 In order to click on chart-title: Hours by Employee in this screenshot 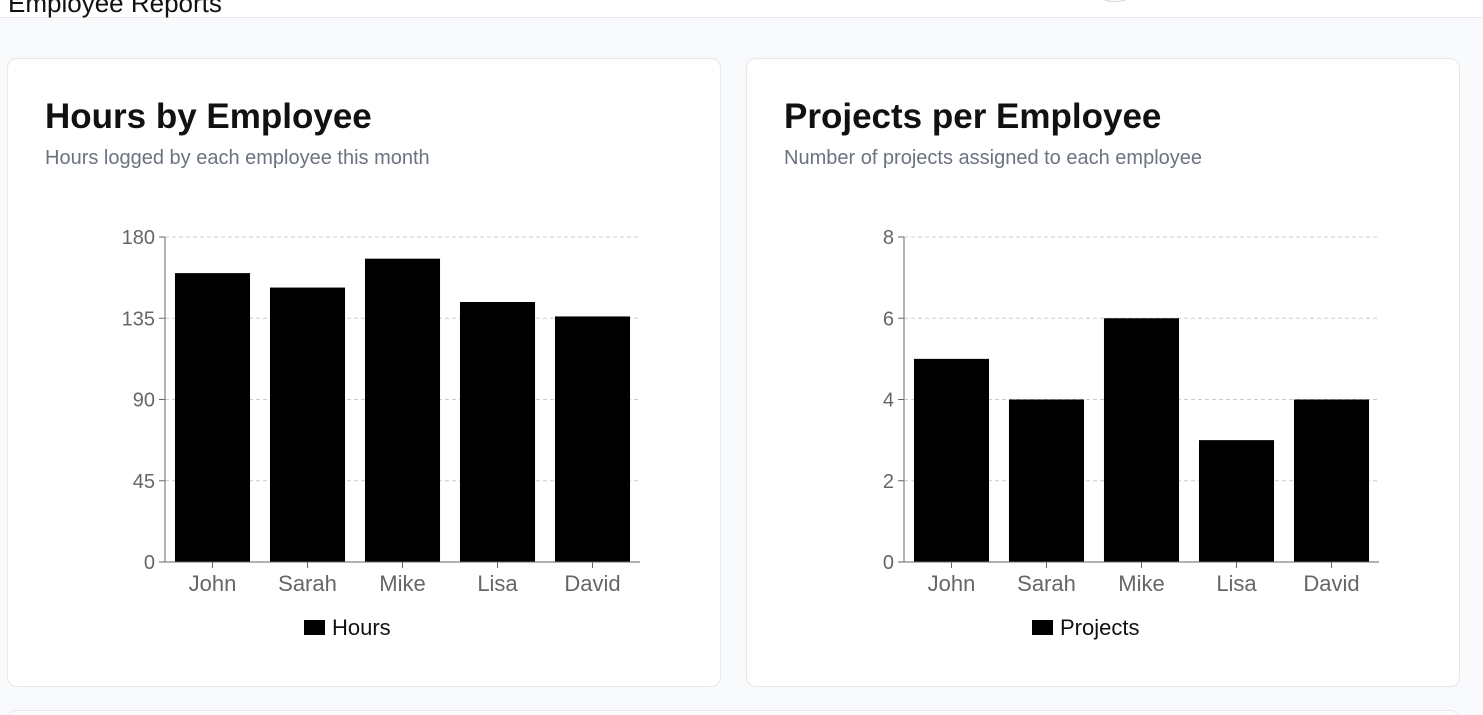, I will do `click(208, 116)`.